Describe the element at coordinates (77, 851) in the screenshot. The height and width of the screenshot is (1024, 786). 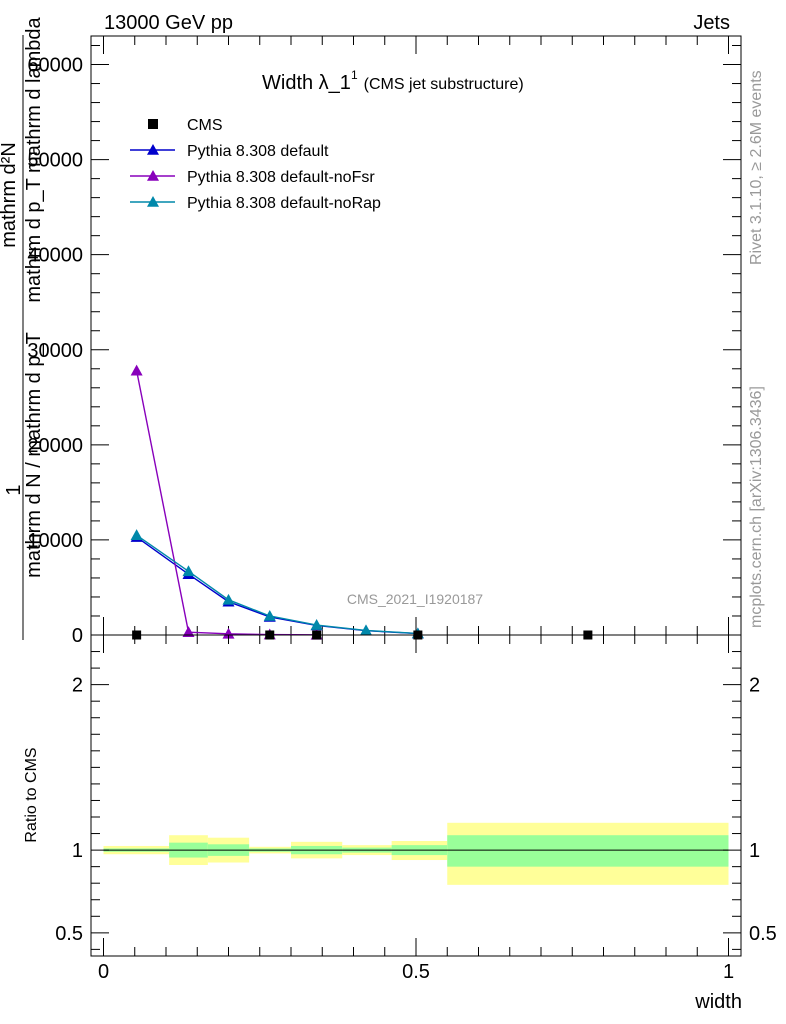
I see `ratio-ytick-label-left: 1` at that location.